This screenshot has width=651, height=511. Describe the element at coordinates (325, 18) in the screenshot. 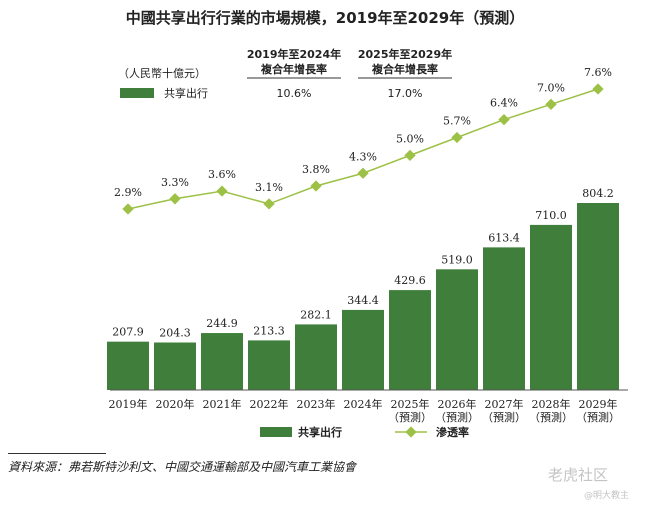

I see `chart-title: 中國共享出行行業的市場規模，2019年至2029年（預測）` at that location.